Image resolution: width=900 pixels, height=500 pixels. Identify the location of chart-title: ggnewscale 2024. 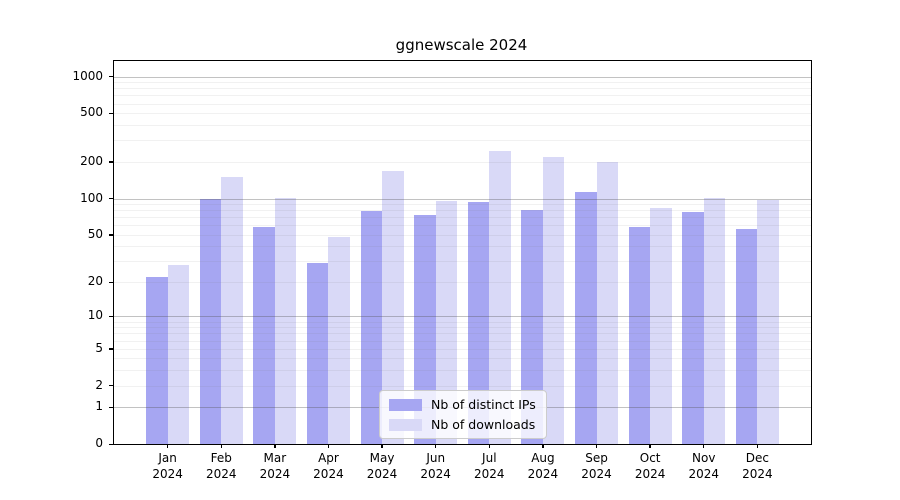
(461, 45).